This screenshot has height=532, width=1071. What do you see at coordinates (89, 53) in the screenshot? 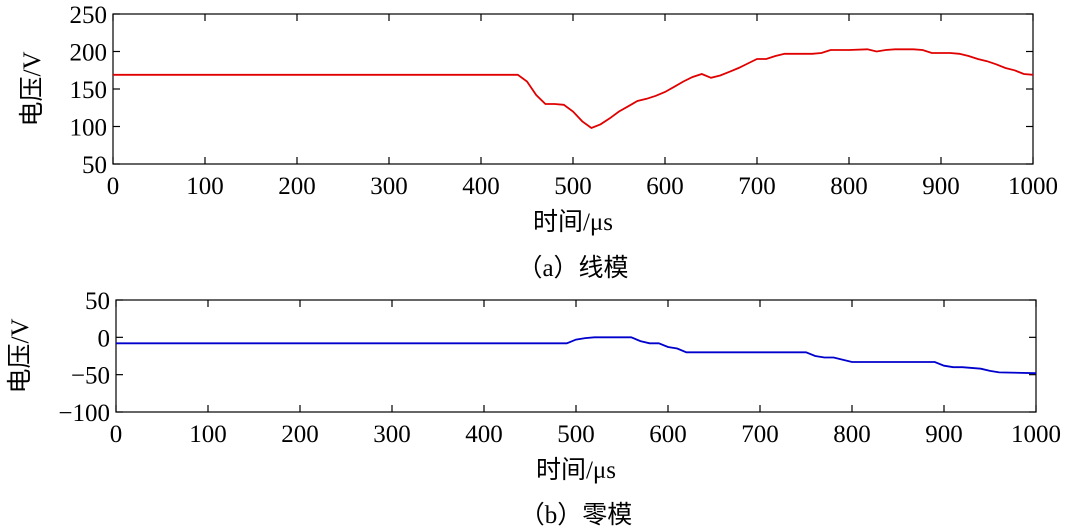
I see `y-tick-label: 200` at bounding box center [89, 53].